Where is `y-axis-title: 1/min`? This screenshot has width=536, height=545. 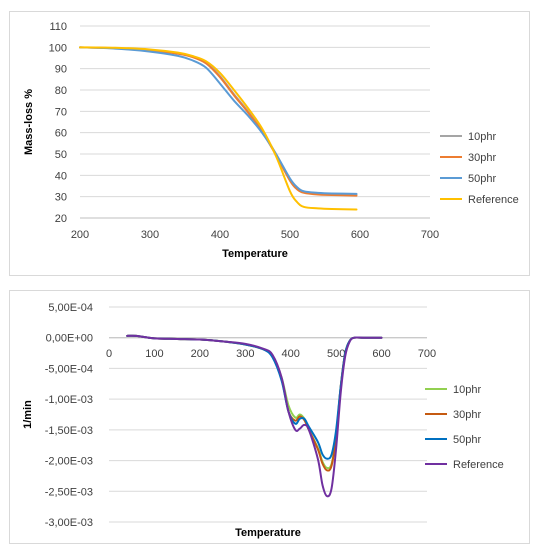 y-axis-title: 1/min is located at coordinates (28, 414).